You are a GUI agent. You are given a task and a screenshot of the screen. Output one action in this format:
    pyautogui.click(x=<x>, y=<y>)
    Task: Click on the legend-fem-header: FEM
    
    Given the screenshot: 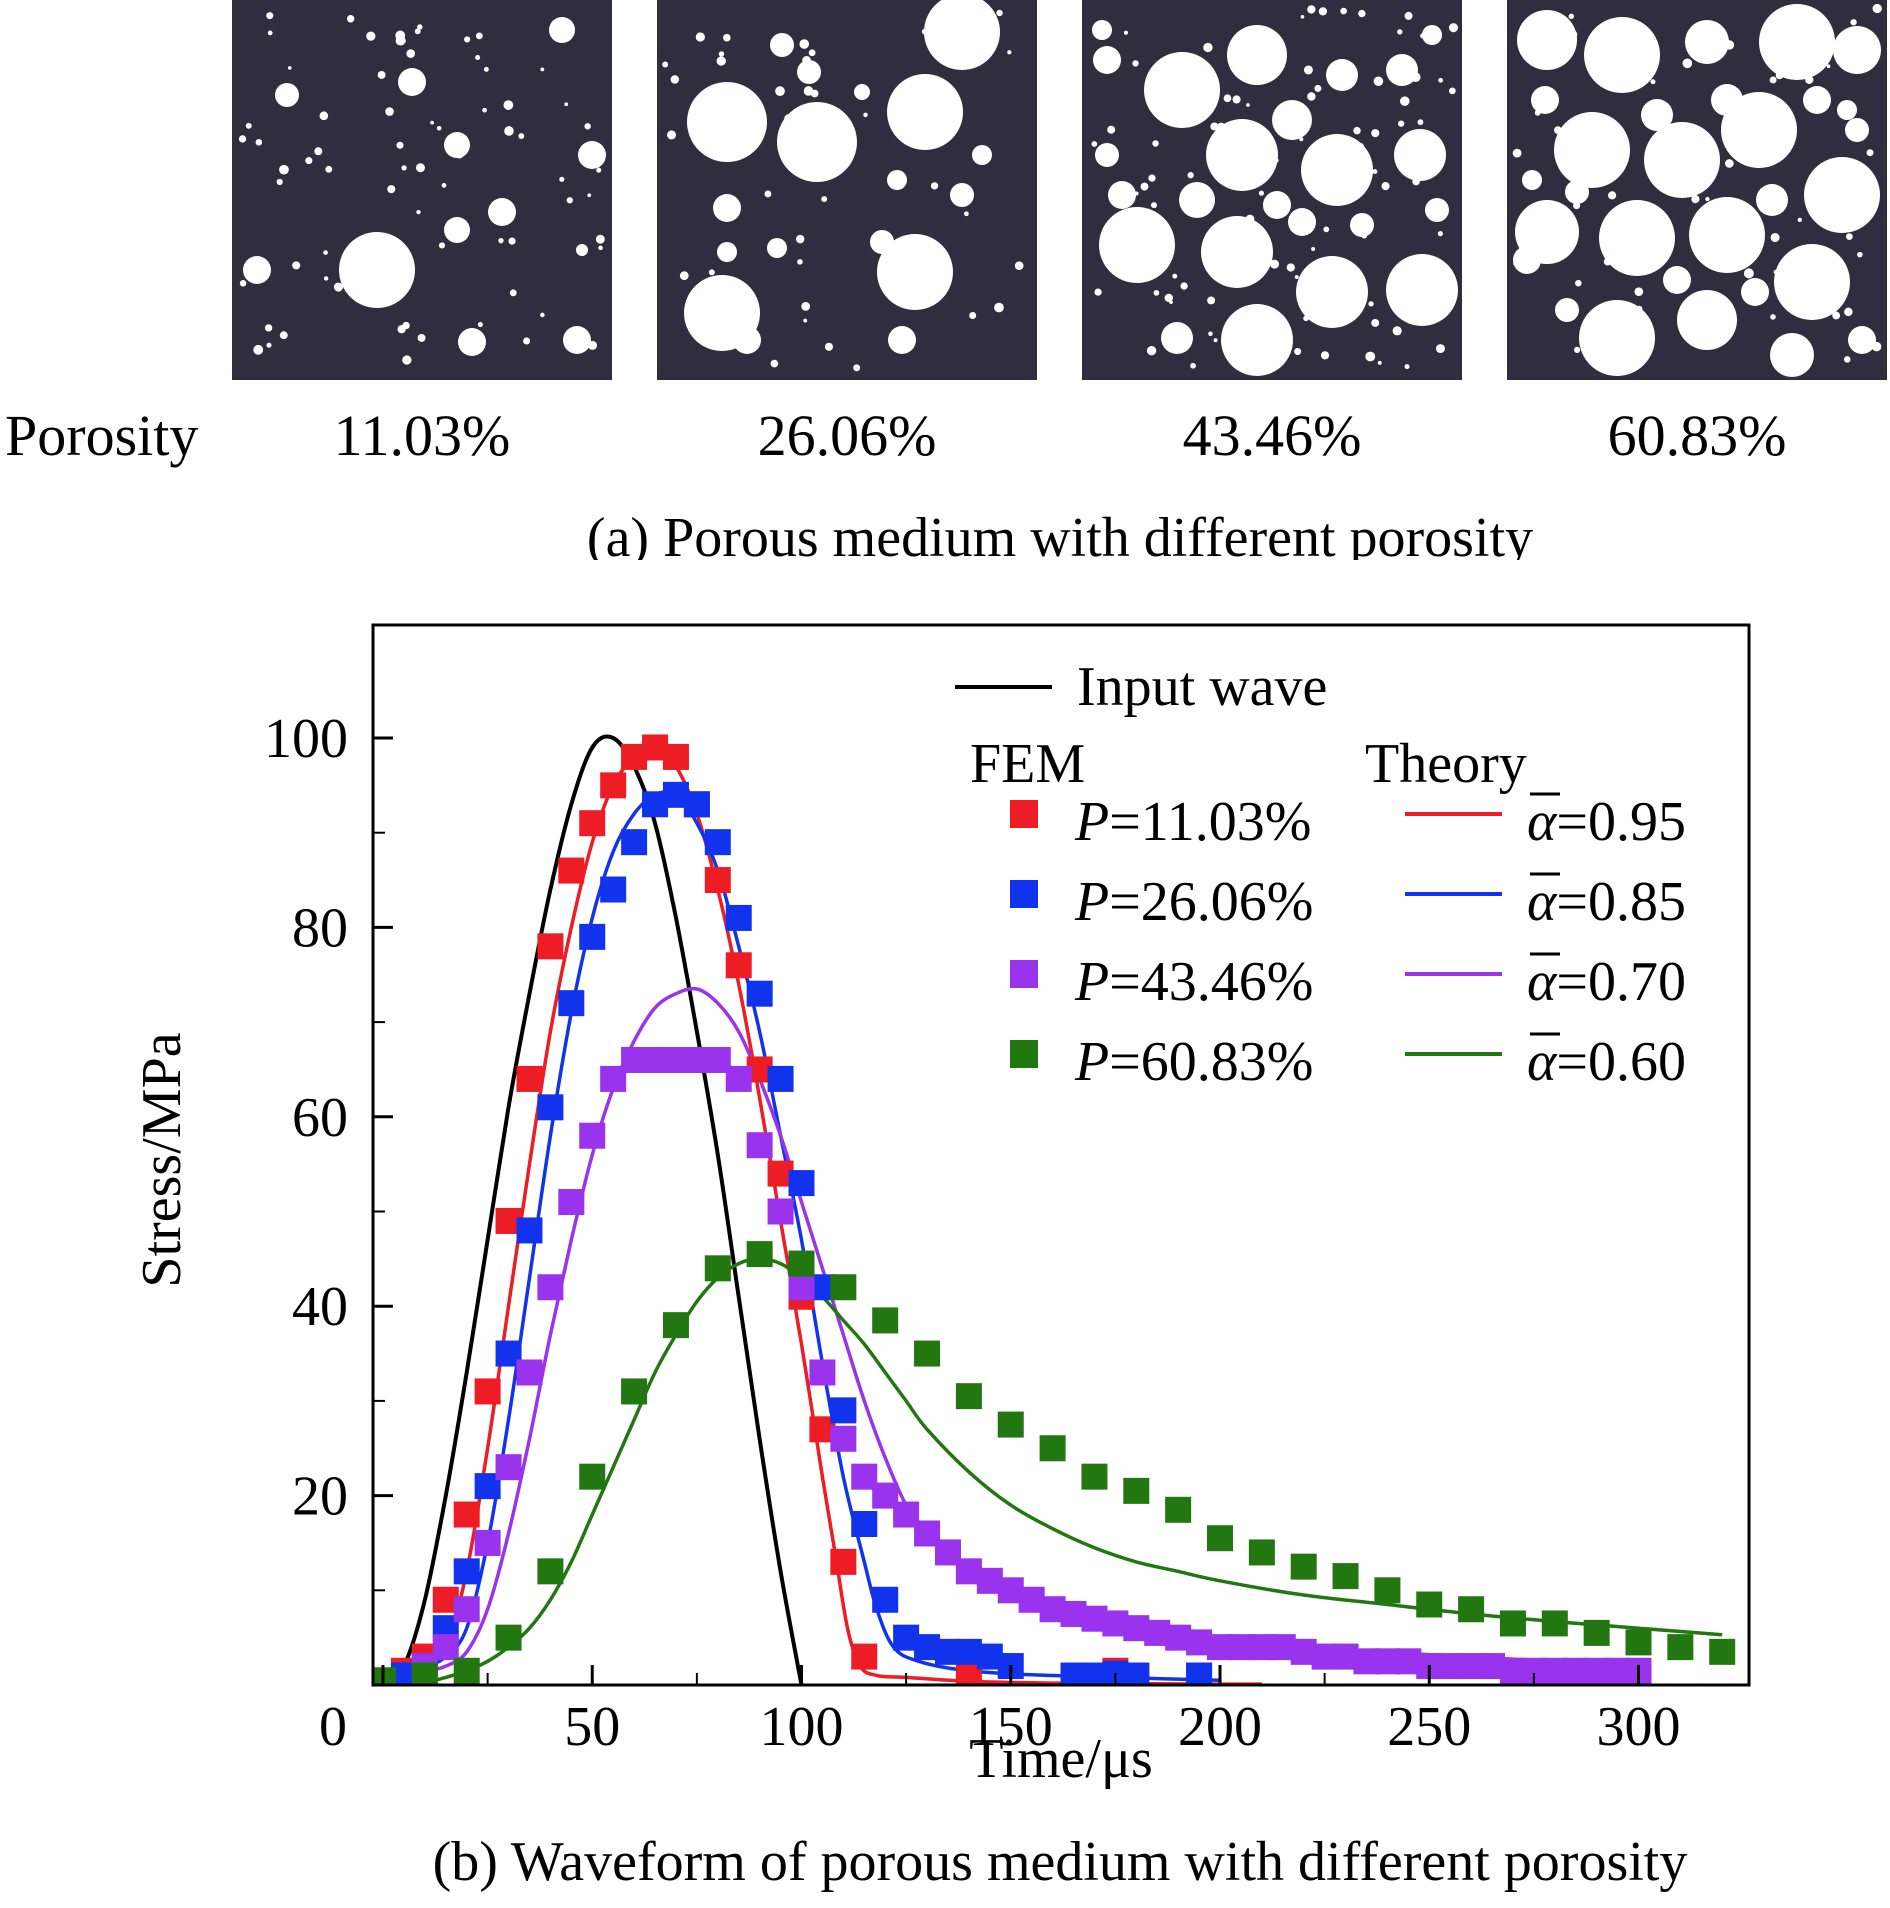 What is the action you would take?
    pyautogui.click(x=1027, y=764)
    